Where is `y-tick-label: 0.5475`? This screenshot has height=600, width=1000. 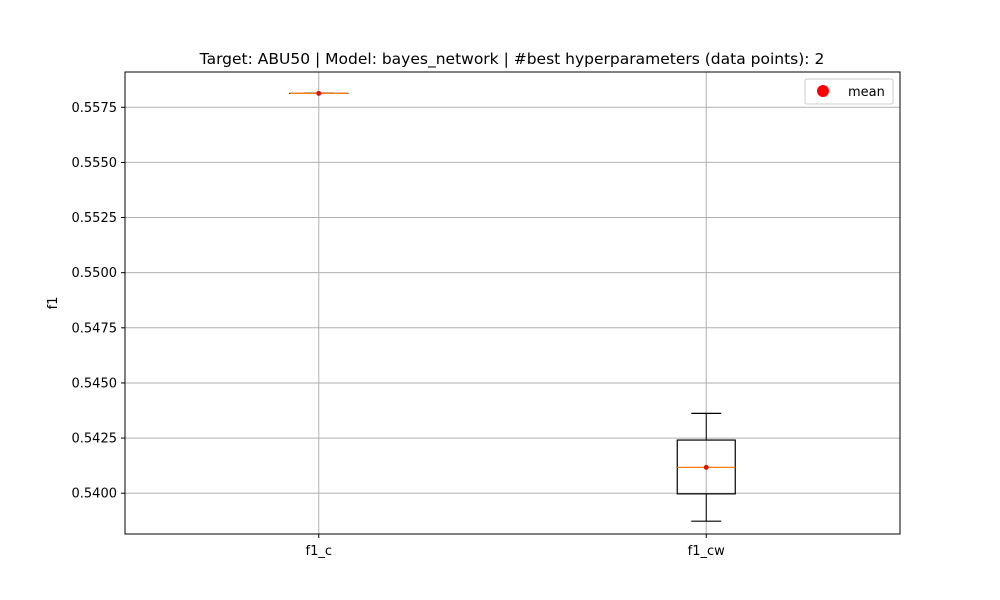
y-tick-label: 0.5475 is located at coordinates (95, 328).